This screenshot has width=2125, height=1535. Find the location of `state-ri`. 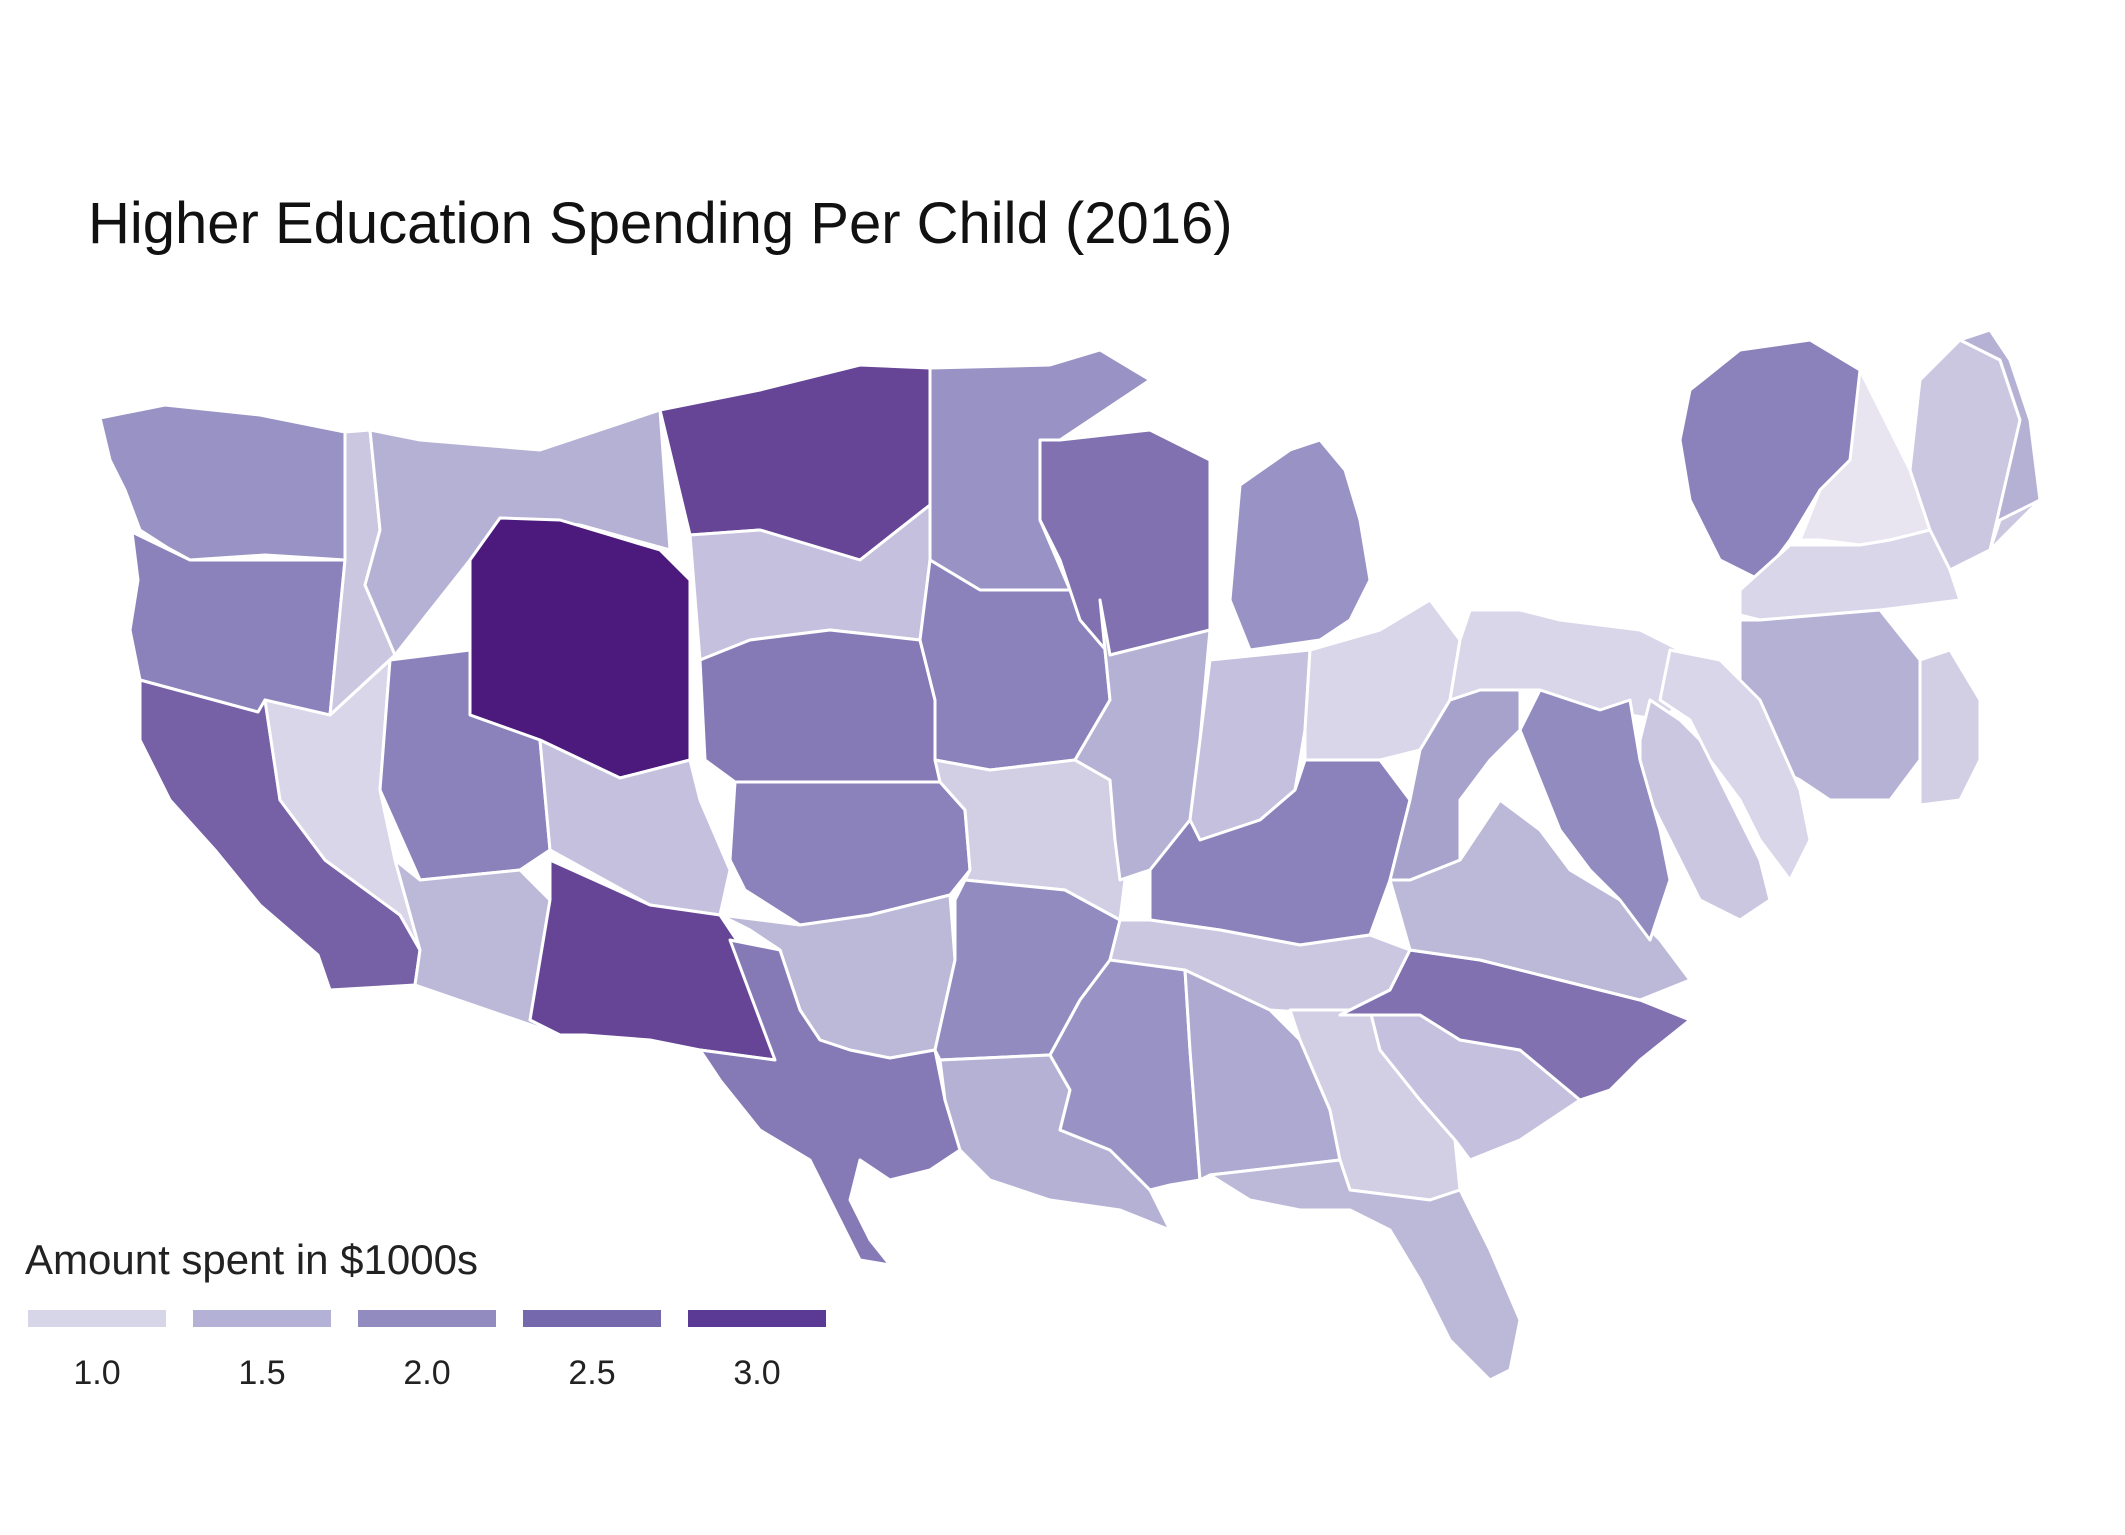

state-ri is located at coordinates (1950, 727).